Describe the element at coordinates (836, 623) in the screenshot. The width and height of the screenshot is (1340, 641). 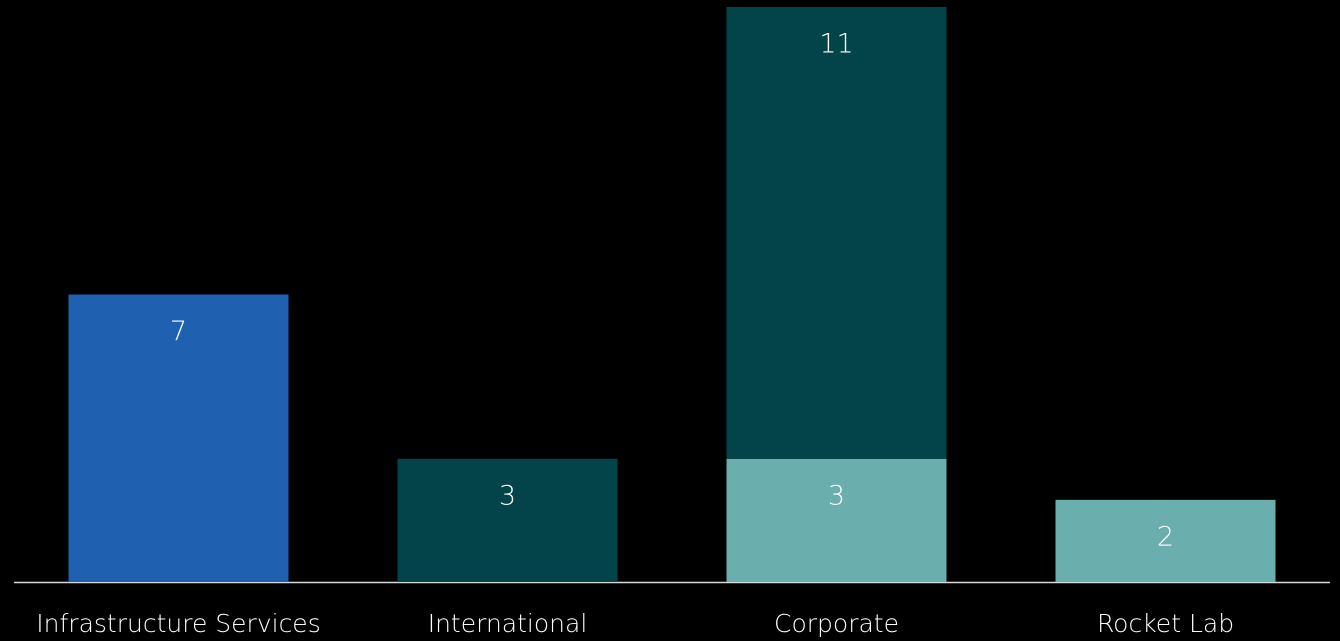
I see `x-tick-label: Corporate` at that location.